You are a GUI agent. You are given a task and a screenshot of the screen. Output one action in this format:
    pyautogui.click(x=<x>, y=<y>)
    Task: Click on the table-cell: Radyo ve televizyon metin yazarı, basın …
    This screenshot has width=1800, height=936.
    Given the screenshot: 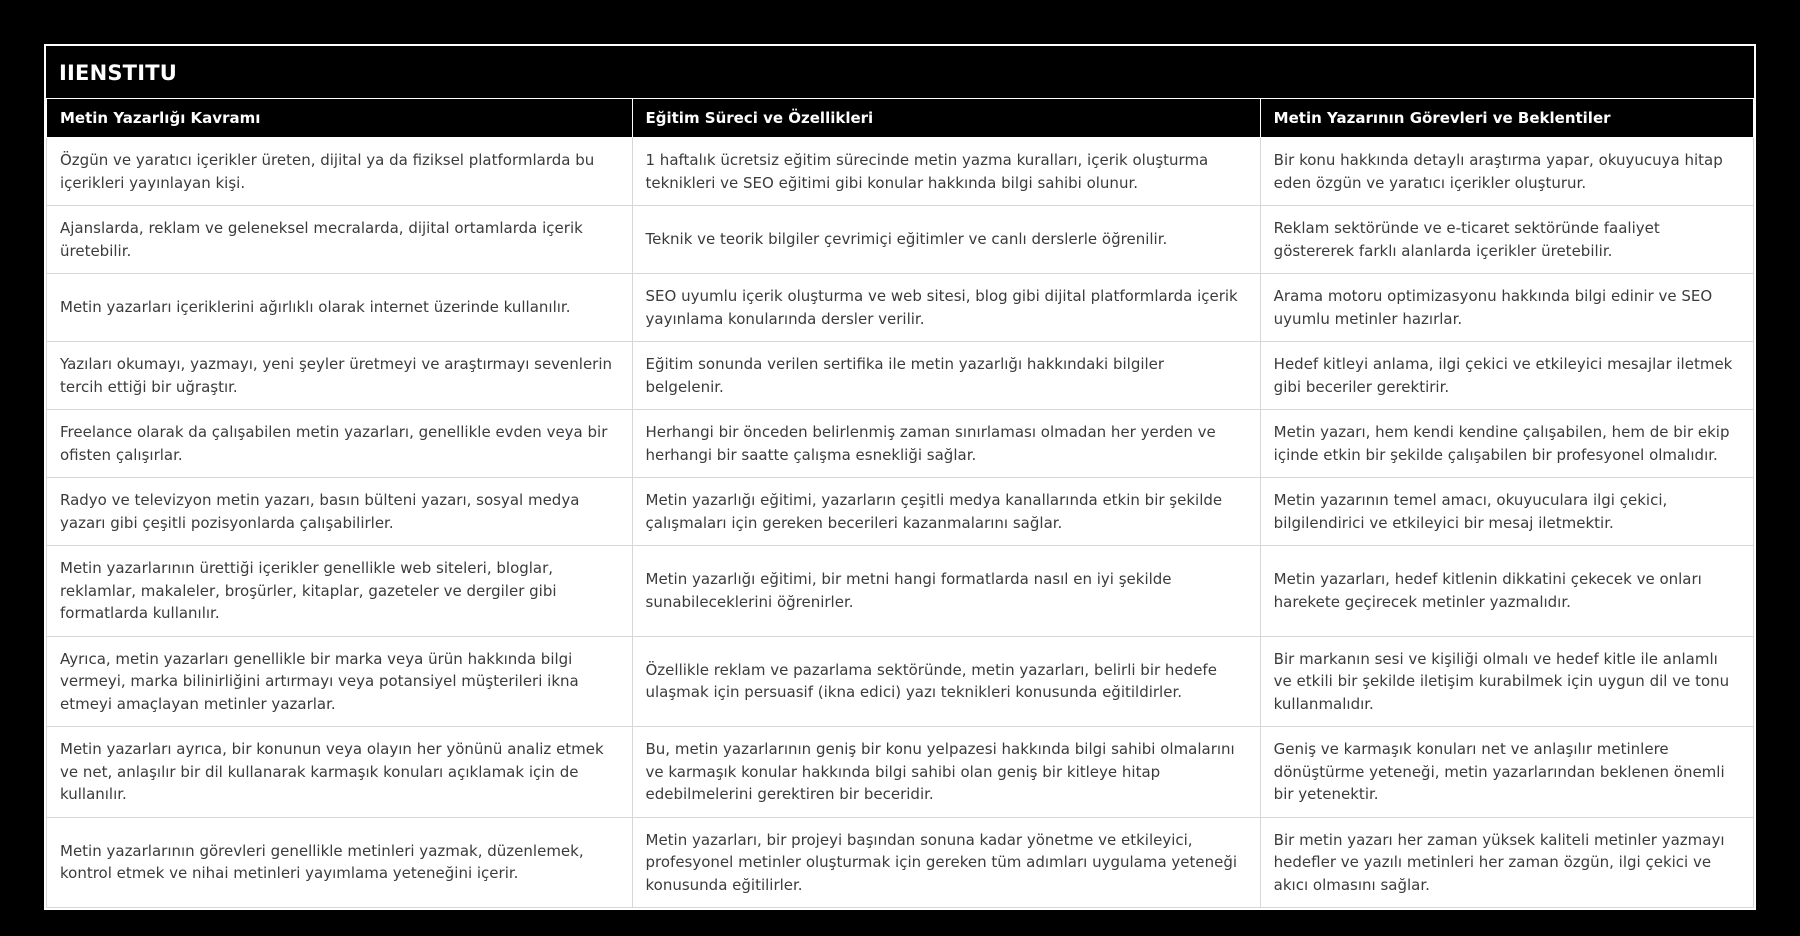 What is the action you would take?
    pyautogui.click(x=339, y=511)
    